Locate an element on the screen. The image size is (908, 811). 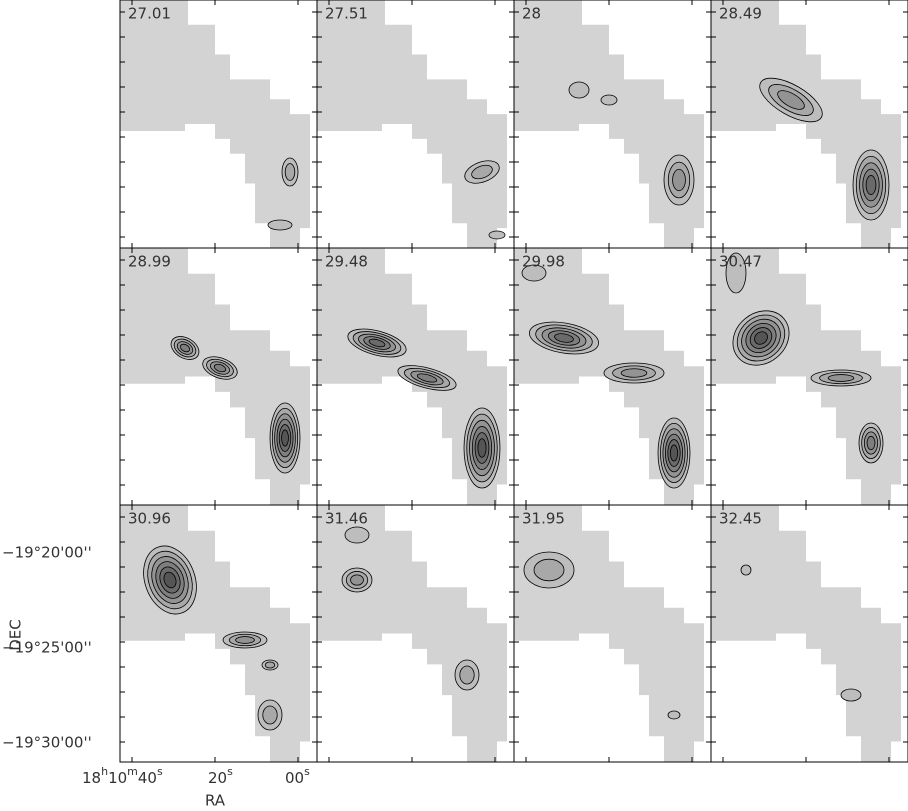
dec-tick-label: −19°20'00'' is located at coordinates (47, 553).